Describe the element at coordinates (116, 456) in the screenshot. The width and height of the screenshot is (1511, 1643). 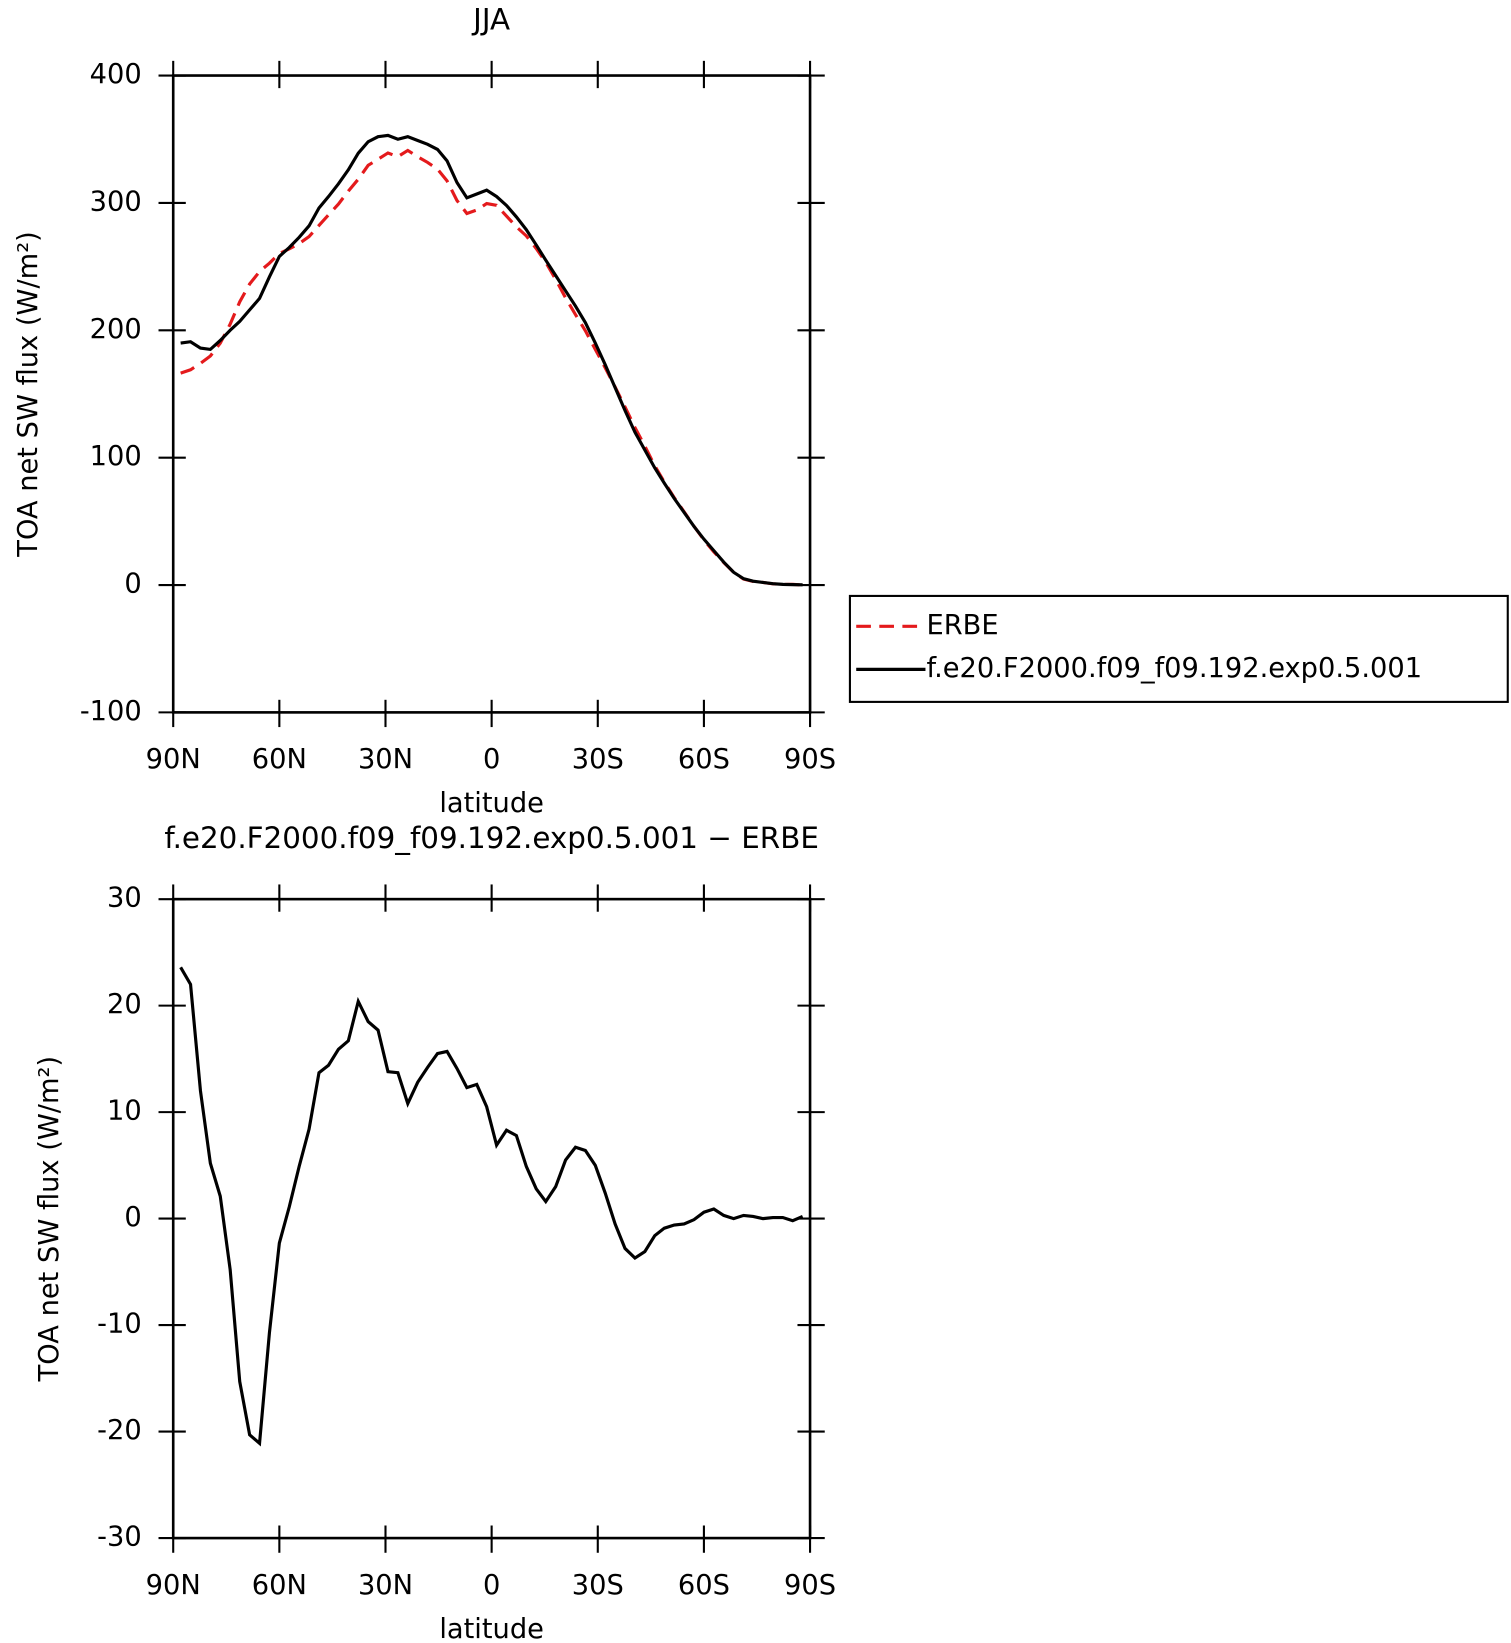
I see `y-tick-label: 100` at that location.